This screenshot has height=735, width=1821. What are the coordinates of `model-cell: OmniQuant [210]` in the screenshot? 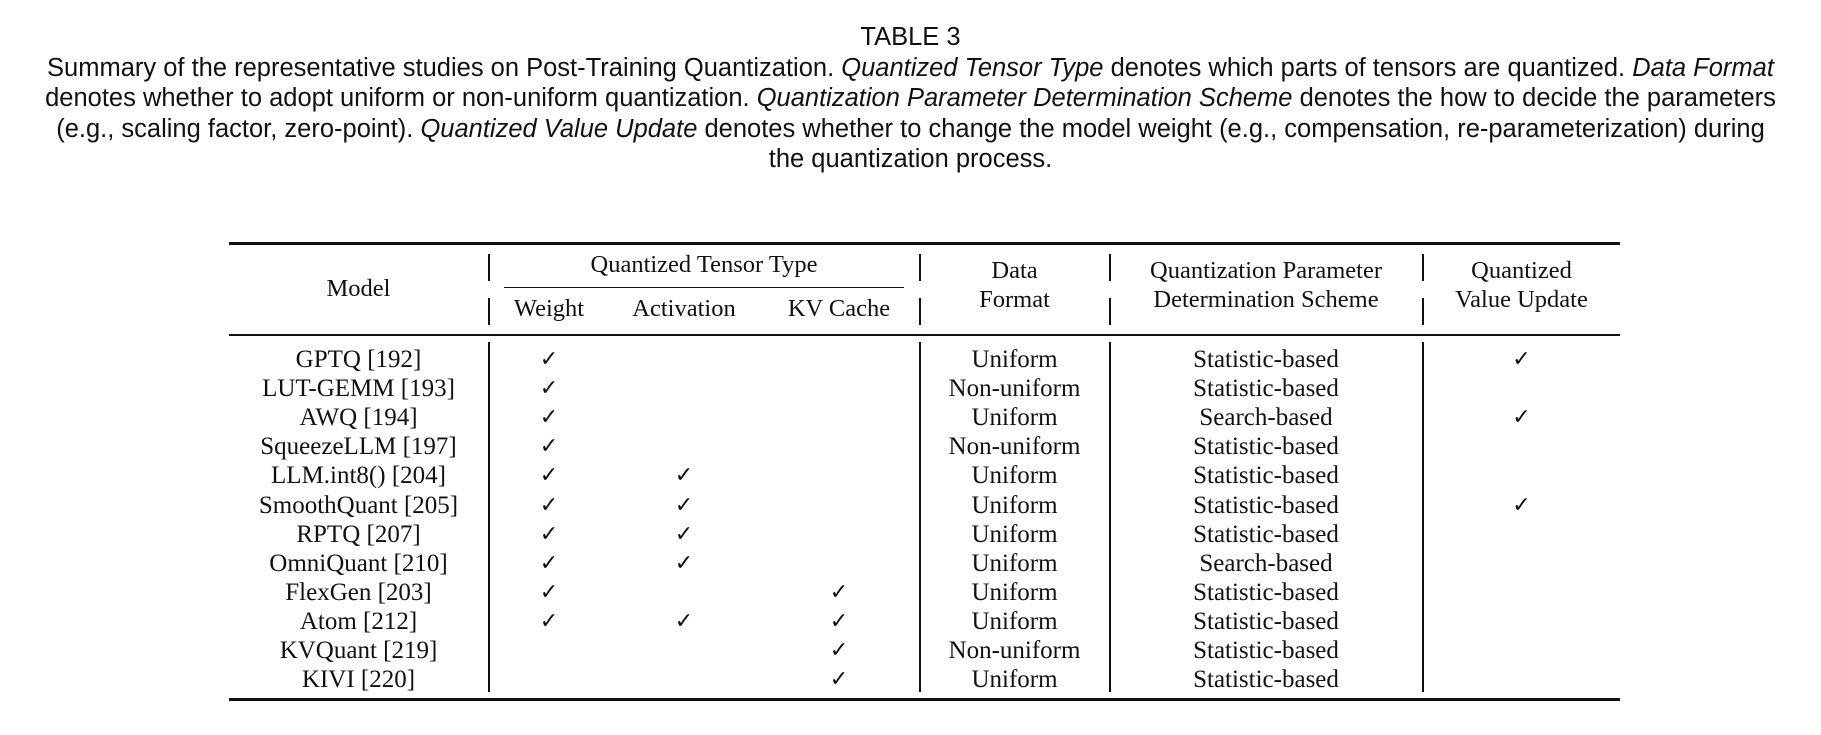 It's located at (358, 563).